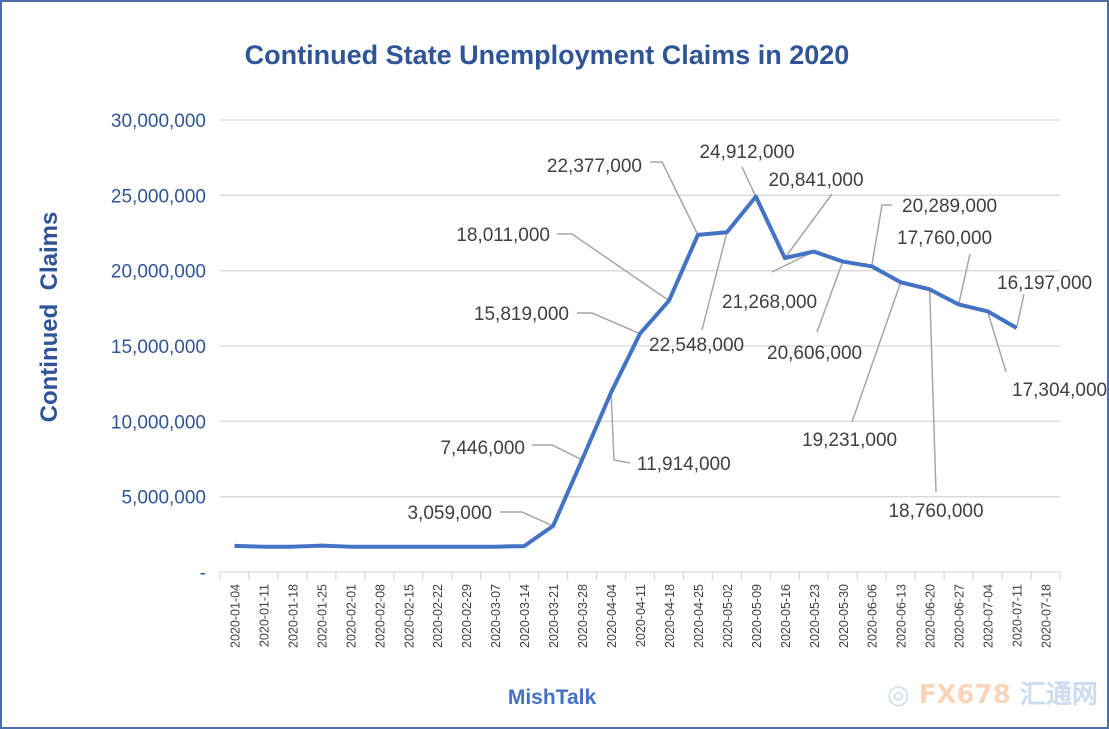 The image size is (1109, 729). What do you see at coordinates (521, 314) in the screenshot?
I see `data-label: 15,819,000` at bounding box center [521, 314].